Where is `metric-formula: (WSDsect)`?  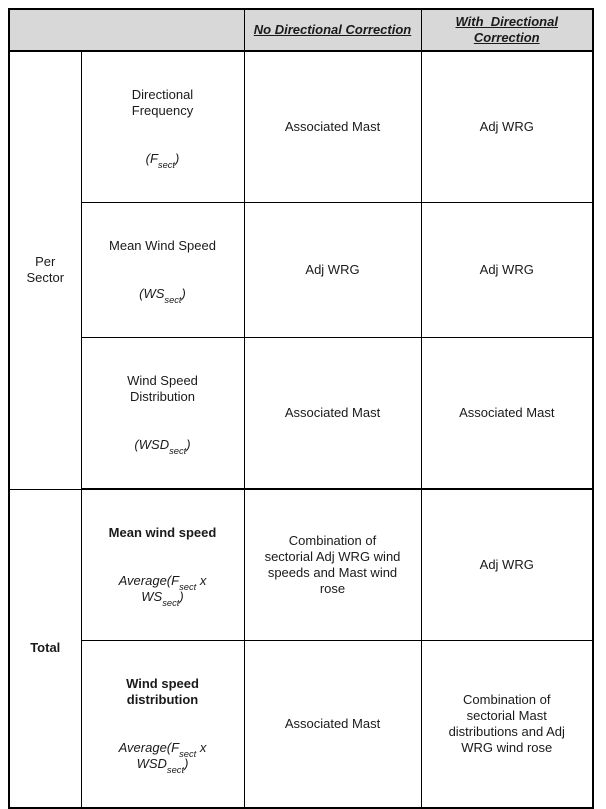 metric-formula: (WSDsect) is located at coordinates (162, 447).